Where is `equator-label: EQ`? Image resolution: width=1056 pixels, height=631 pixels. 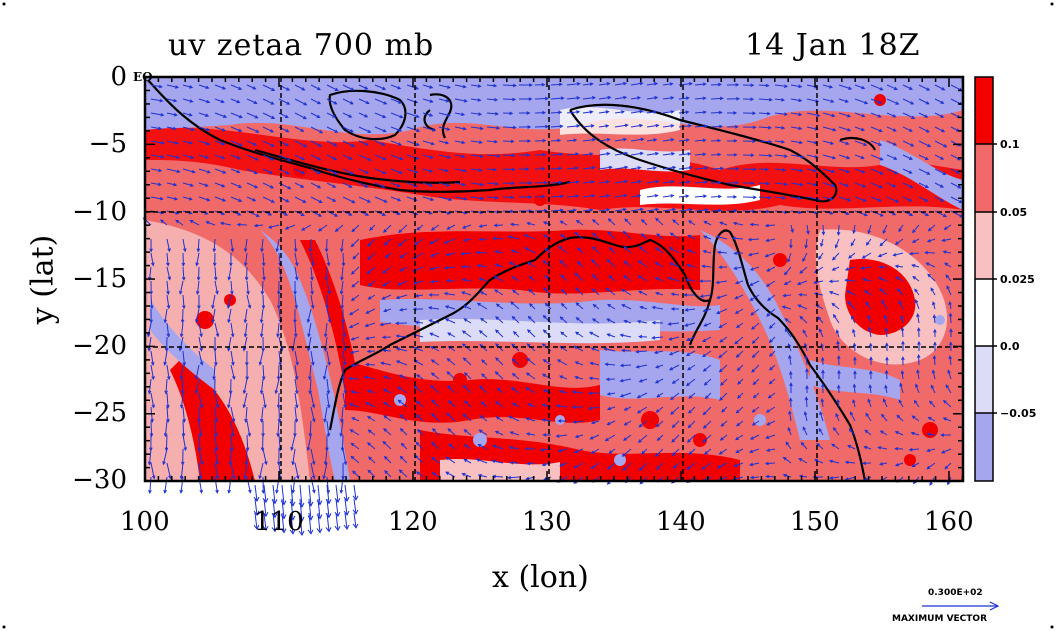 equator-label: EQ is located at coordinates (143, 77).